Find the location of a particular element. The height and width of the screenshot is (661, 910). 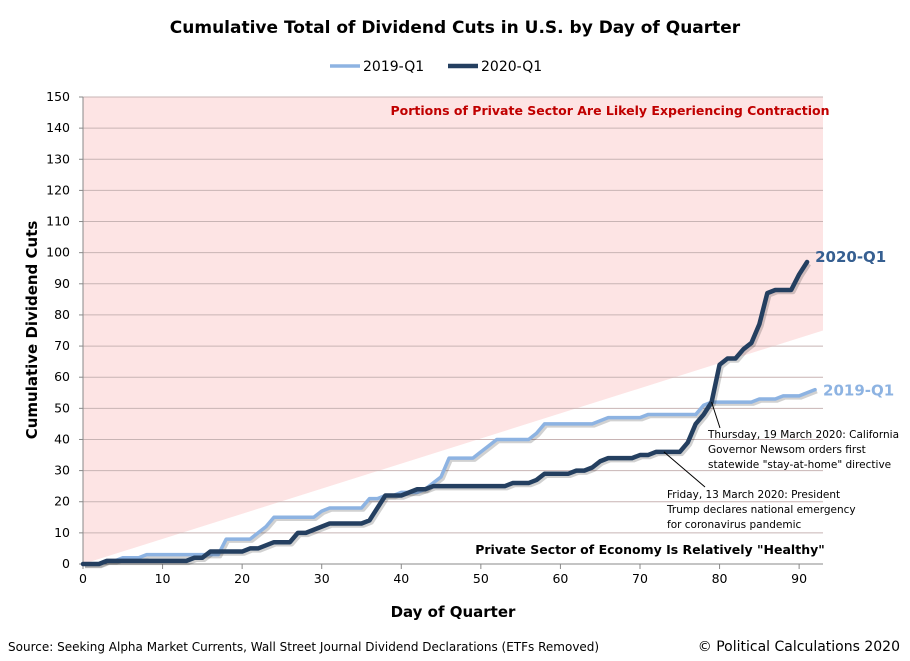

x-tick-label: 30 is located at coordinates (322, 578).